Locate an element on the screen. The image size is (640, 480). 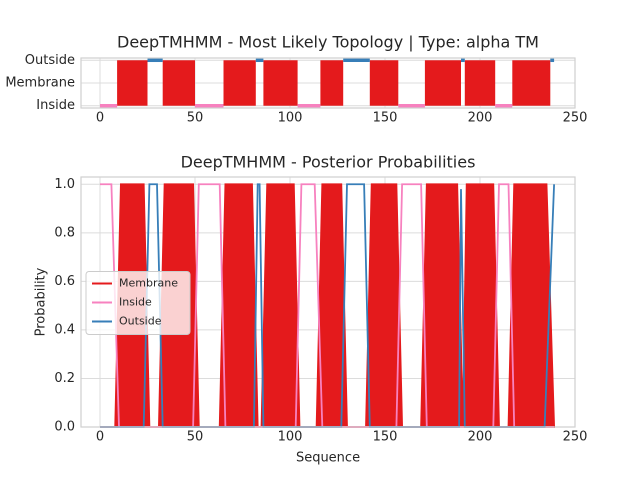
y-tick-label: 0.0 is located at coordinates (64, 427).